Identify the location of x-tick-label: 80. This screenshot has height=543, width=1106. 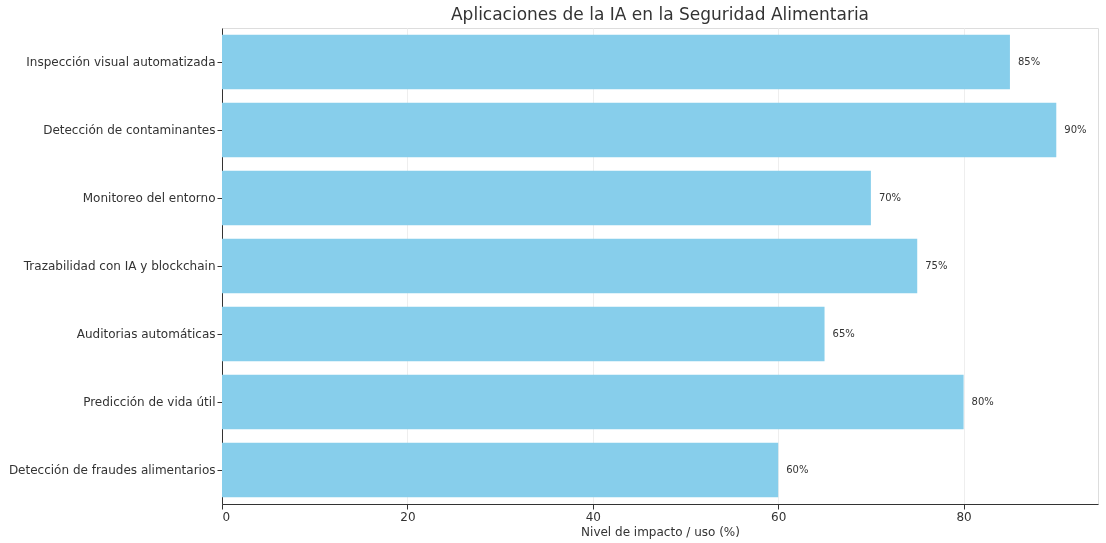
(964, 516).